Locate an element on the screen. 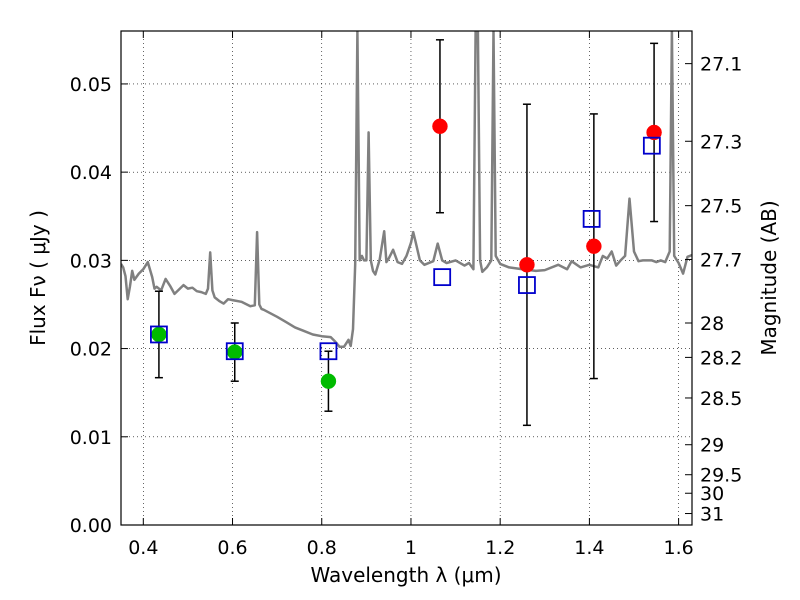 The height and width of the screenshot is (600, 800). x-tick-label: 1 is located at coordinates (411, 548).